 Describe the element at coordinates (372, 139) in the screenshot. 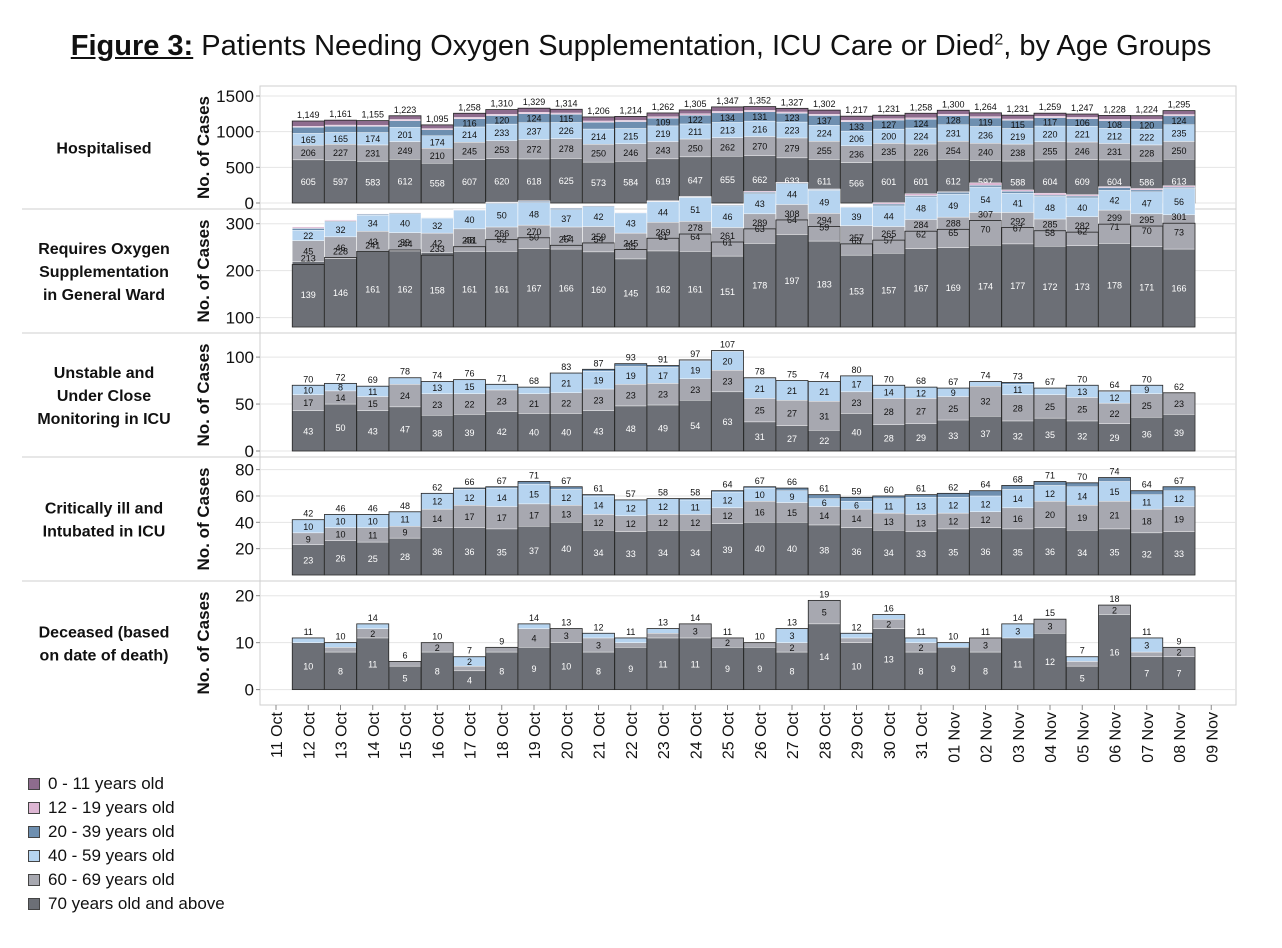

I see `segment-label: 174` at that location.